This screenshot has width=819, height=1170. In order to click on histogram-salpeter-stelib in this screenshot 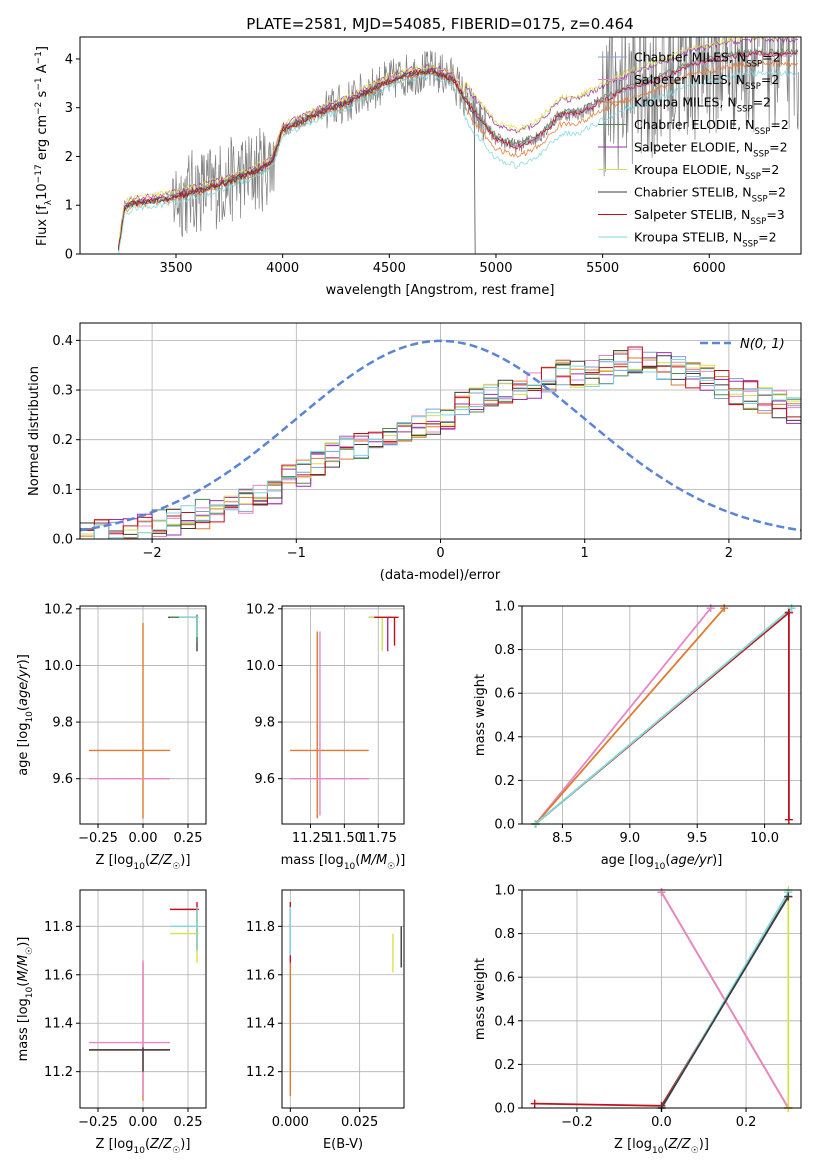, I will do `click(440, 442)`.